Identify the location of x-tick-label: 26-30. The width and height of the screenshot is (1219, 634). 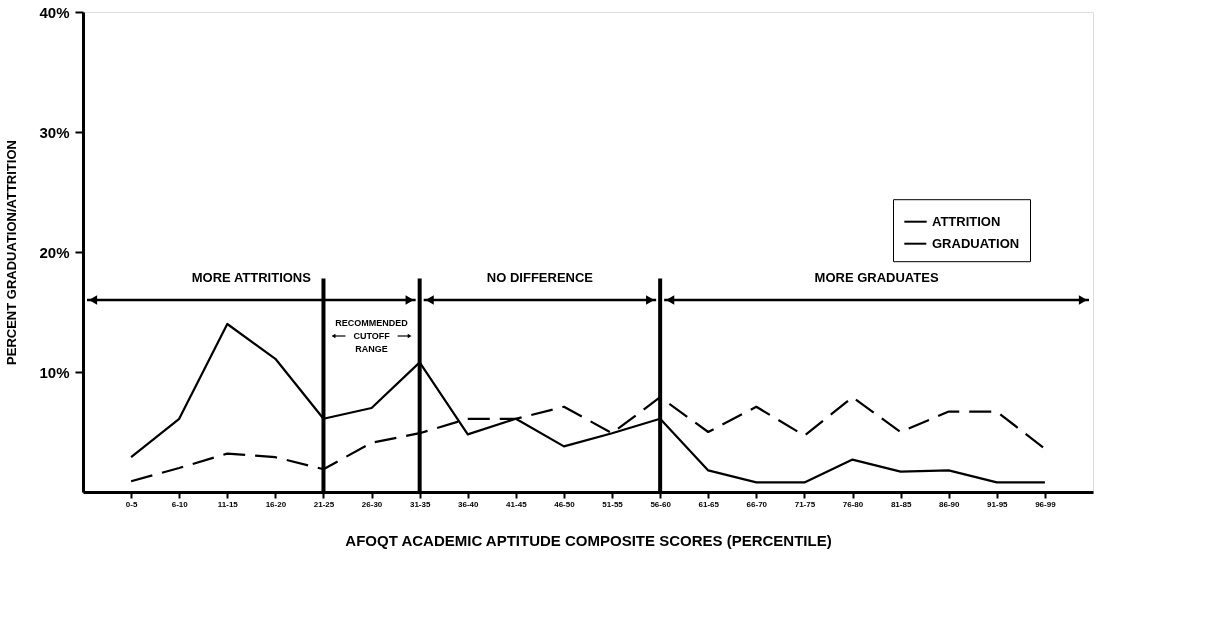
(372, 504).